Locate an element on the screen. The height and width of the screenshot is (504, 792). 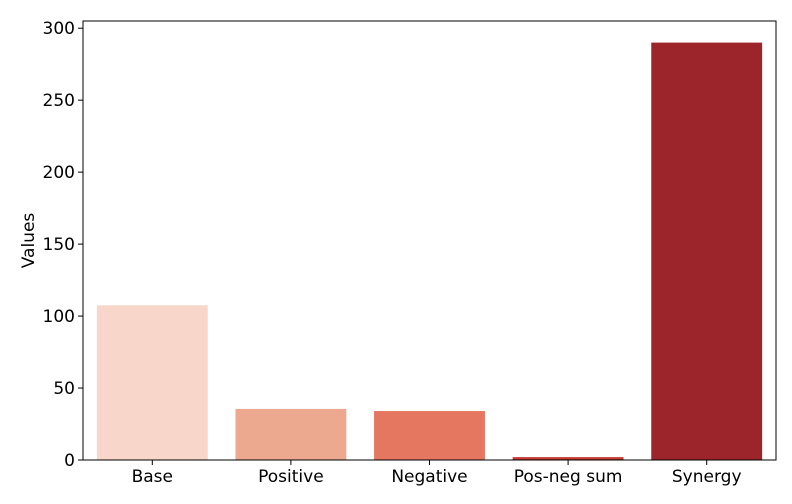
x-tick-label: Base is located at coordinates (152, 477).